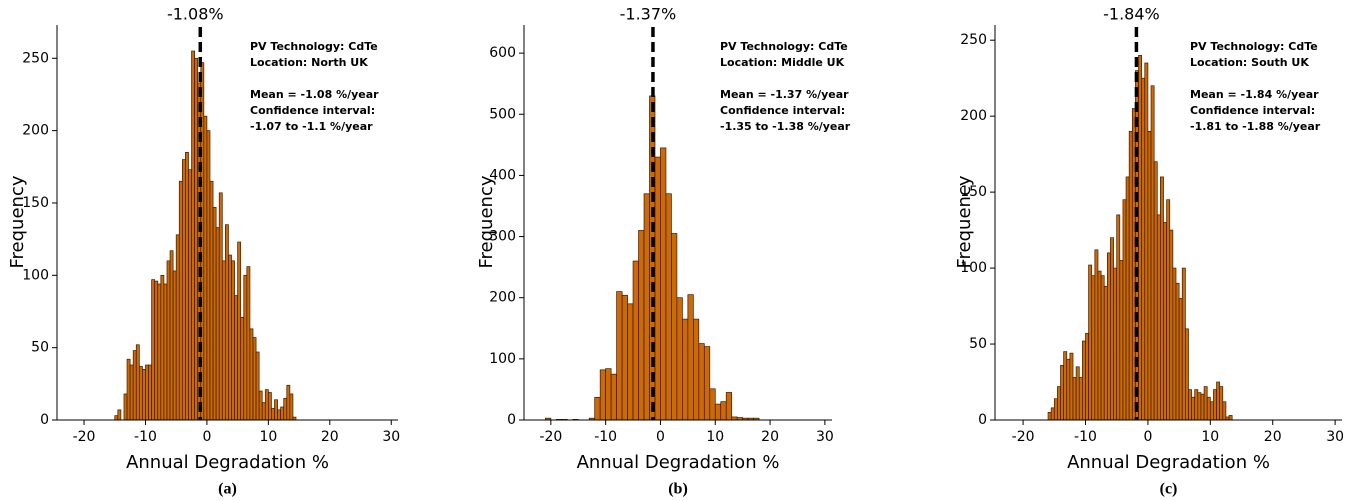 The image size is (1362, 501). I want to click on mean-label: -1.08%, so click(195, 14).